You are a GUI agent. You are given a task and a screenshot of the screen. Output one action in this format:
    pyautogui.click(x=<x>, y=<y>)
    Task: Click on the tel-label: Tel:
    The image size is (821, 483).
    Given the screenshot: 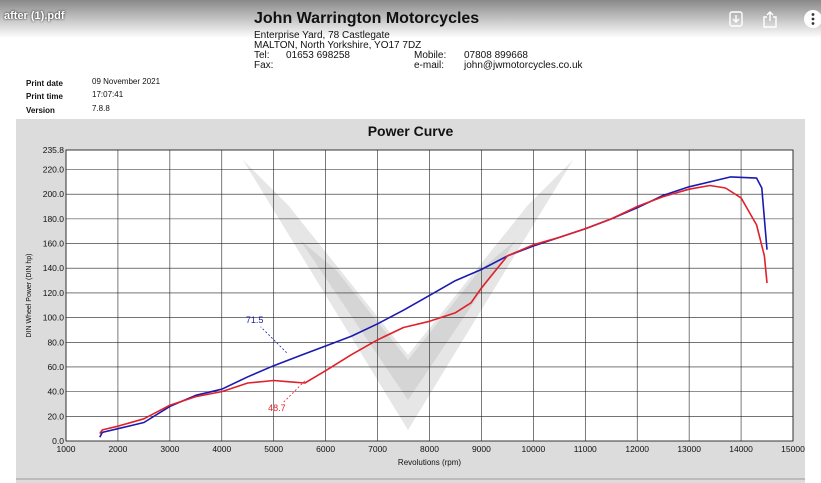 What is the action you would take?
    pyautogui.click(x=262, y=55)
    